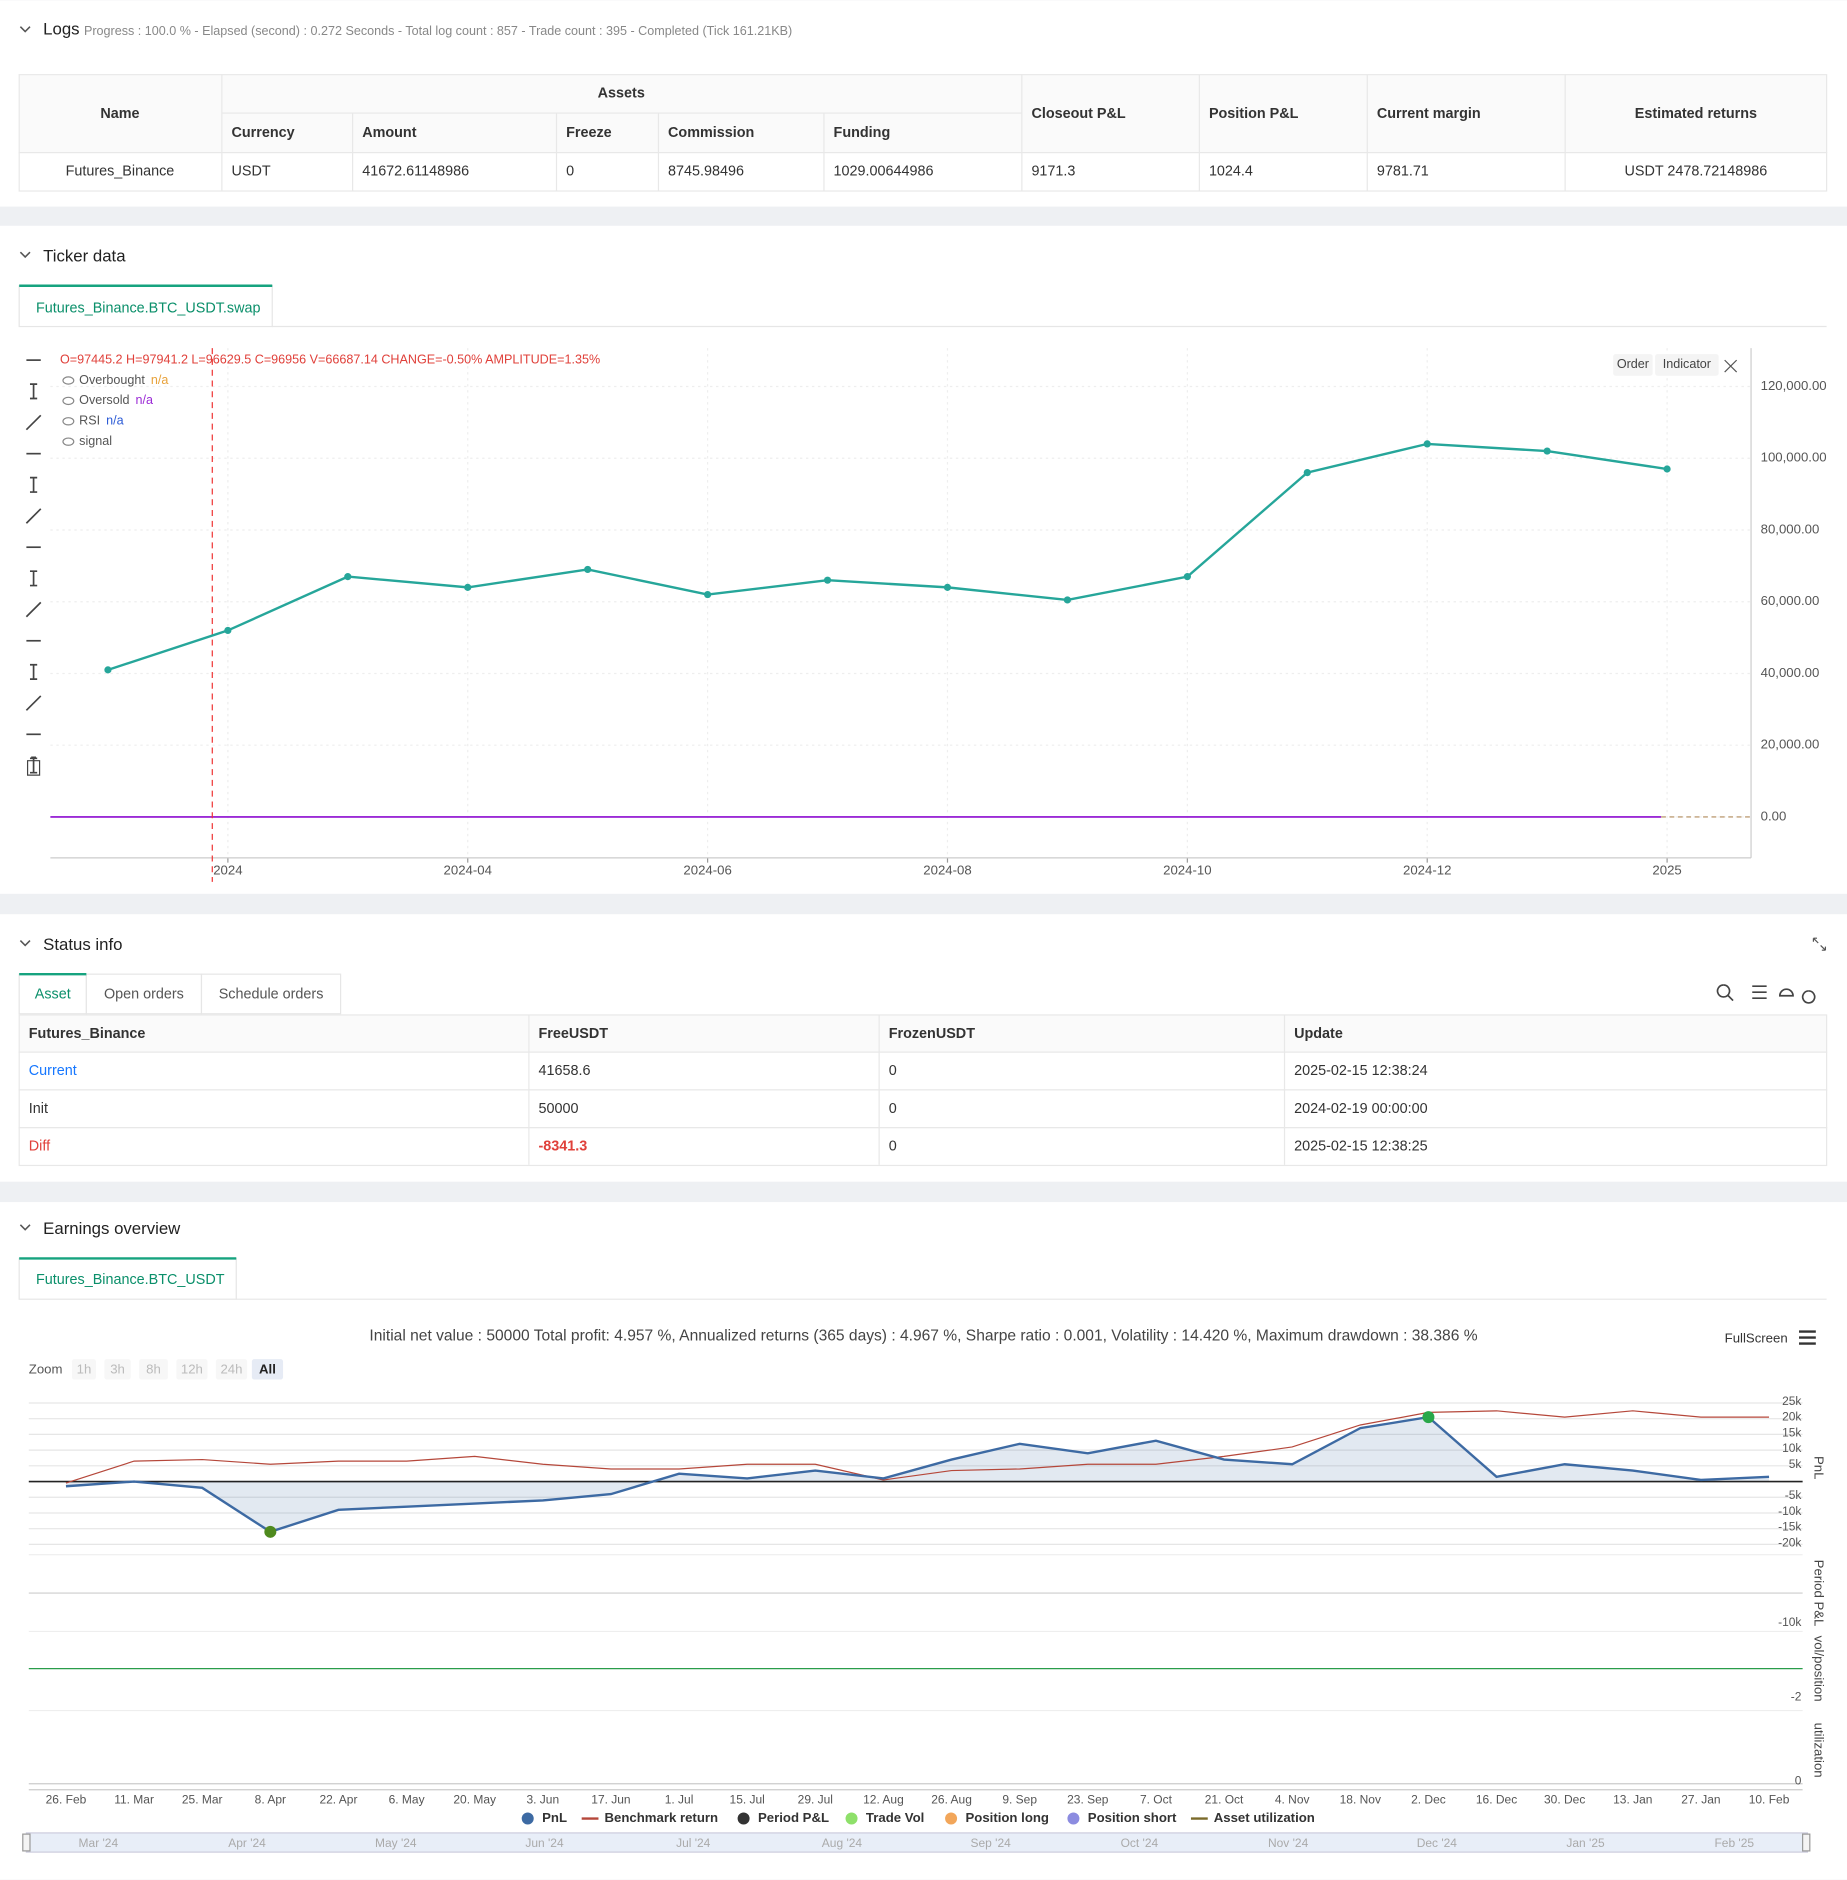  I want to click on panel-tick-label: -2, so click(1796, 1697).